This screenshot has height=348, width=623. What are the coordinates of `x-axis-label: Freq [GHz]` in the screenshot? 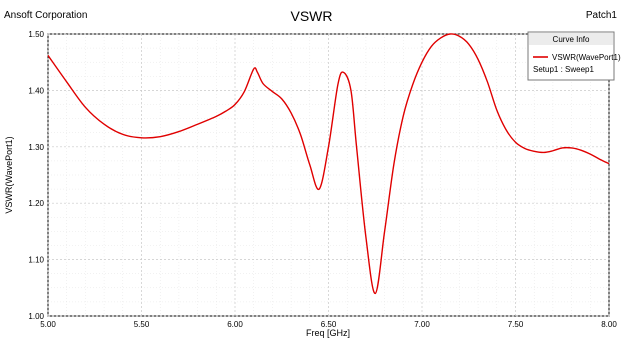 It's located at (328, 333).